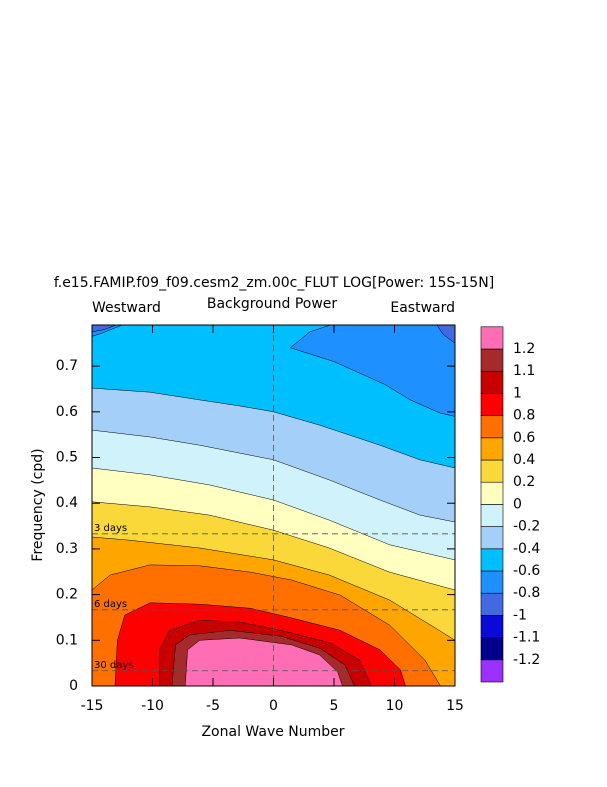  Describe the element at coordinates (38, 504) in the screenshot. I see `y-axis-label: Frequency (cpd)` at that location.